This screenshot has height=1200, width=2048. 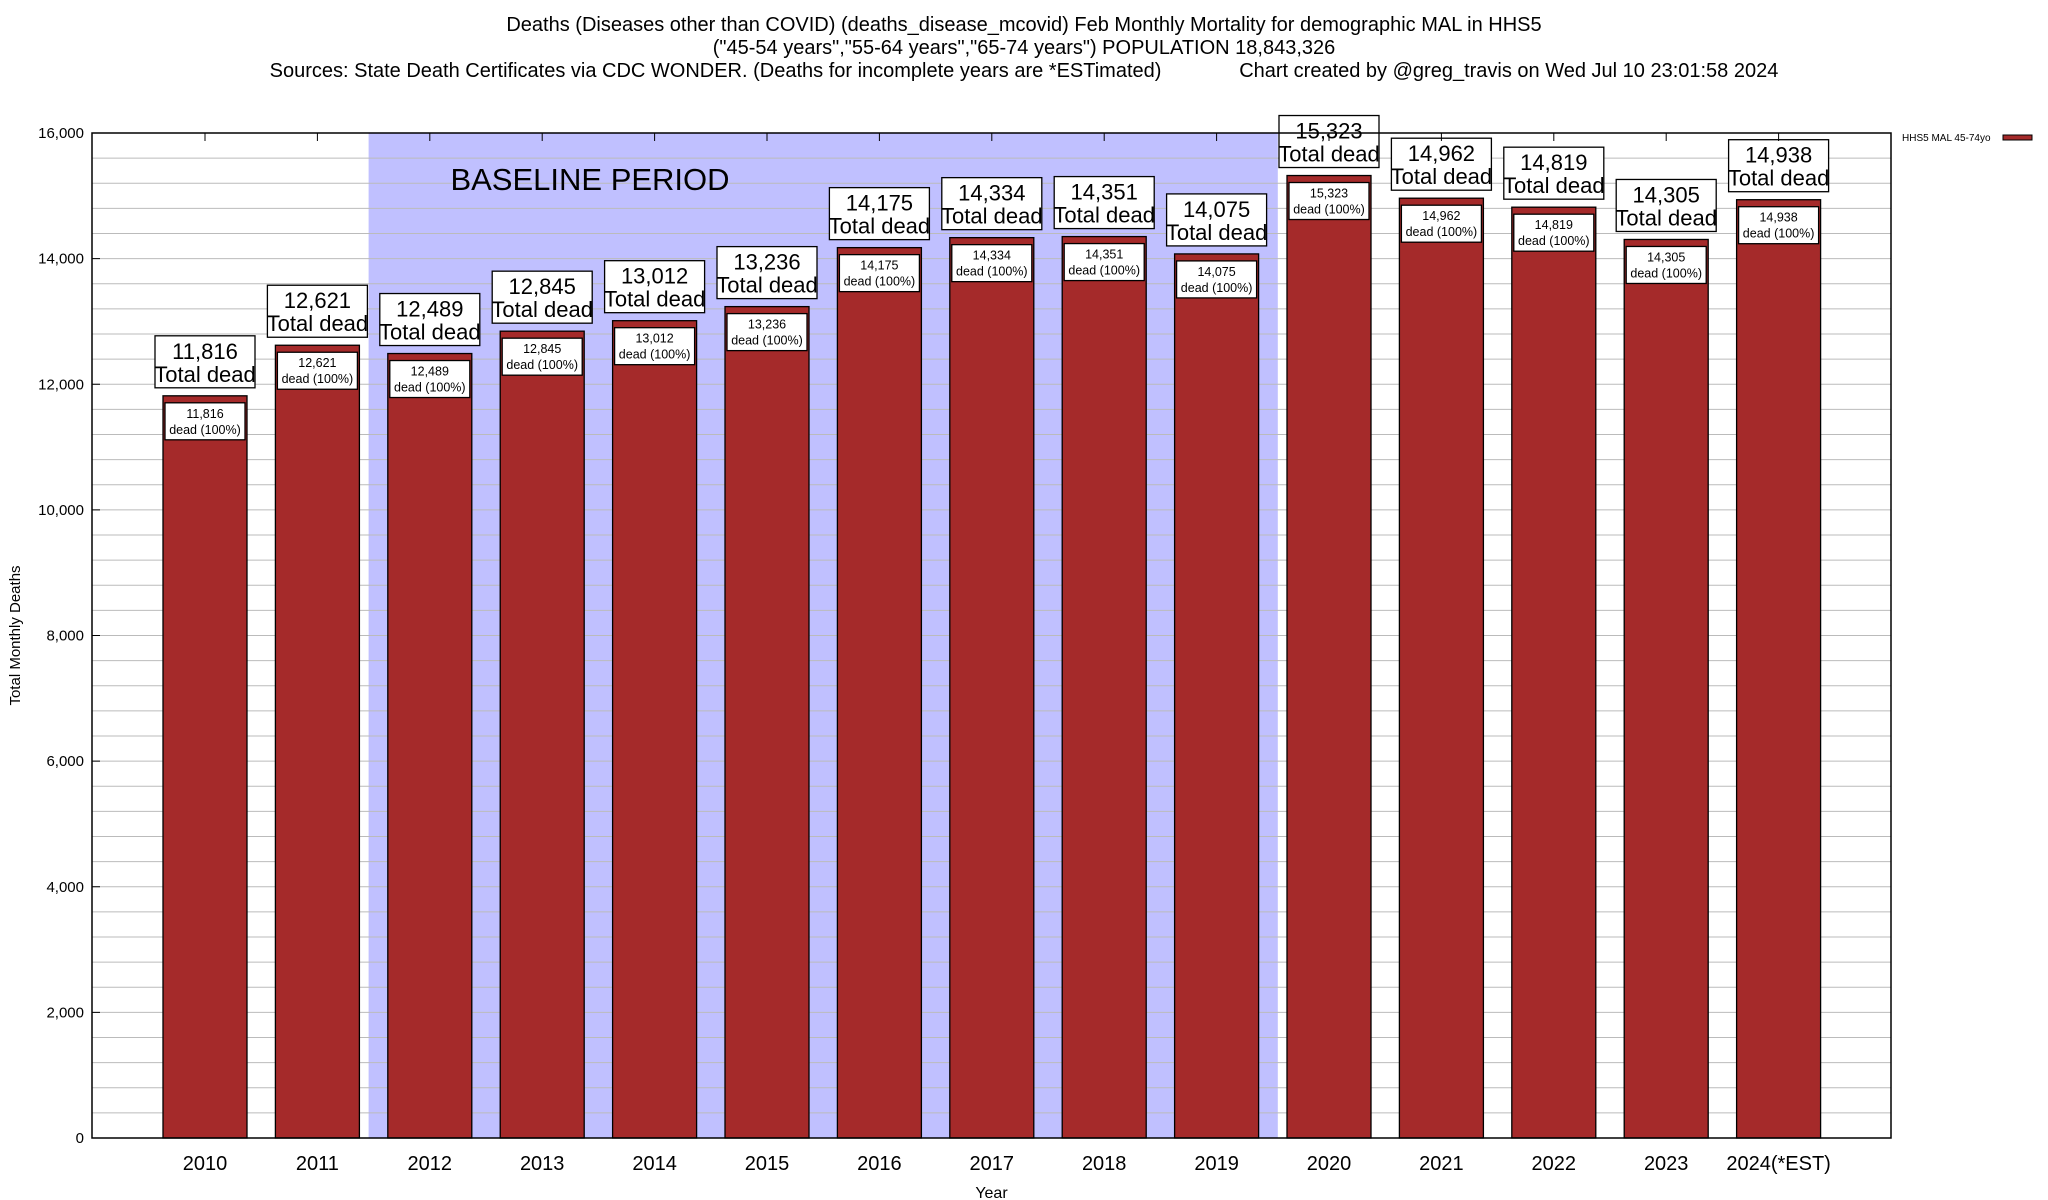 I want to click on bar-2019, so click(x=1216, y=696).